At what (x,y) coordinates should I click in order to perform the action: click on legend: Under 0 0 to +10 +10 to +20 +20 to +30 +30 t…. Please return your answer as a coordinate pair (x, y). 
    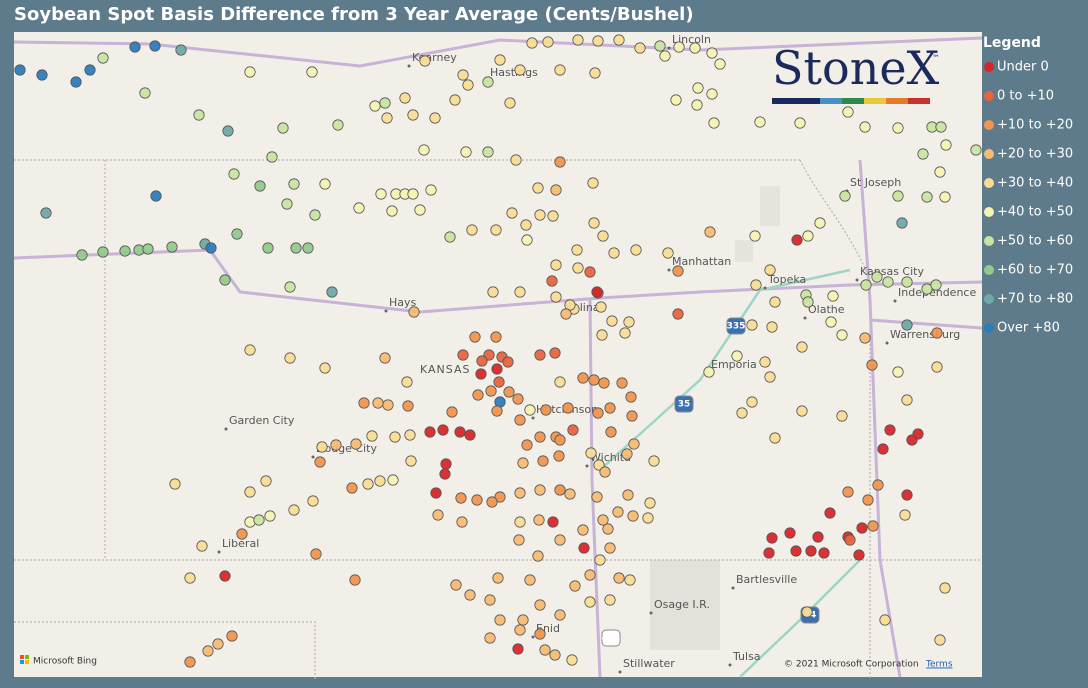
    Looking at the image, I should click on (1028, 198).